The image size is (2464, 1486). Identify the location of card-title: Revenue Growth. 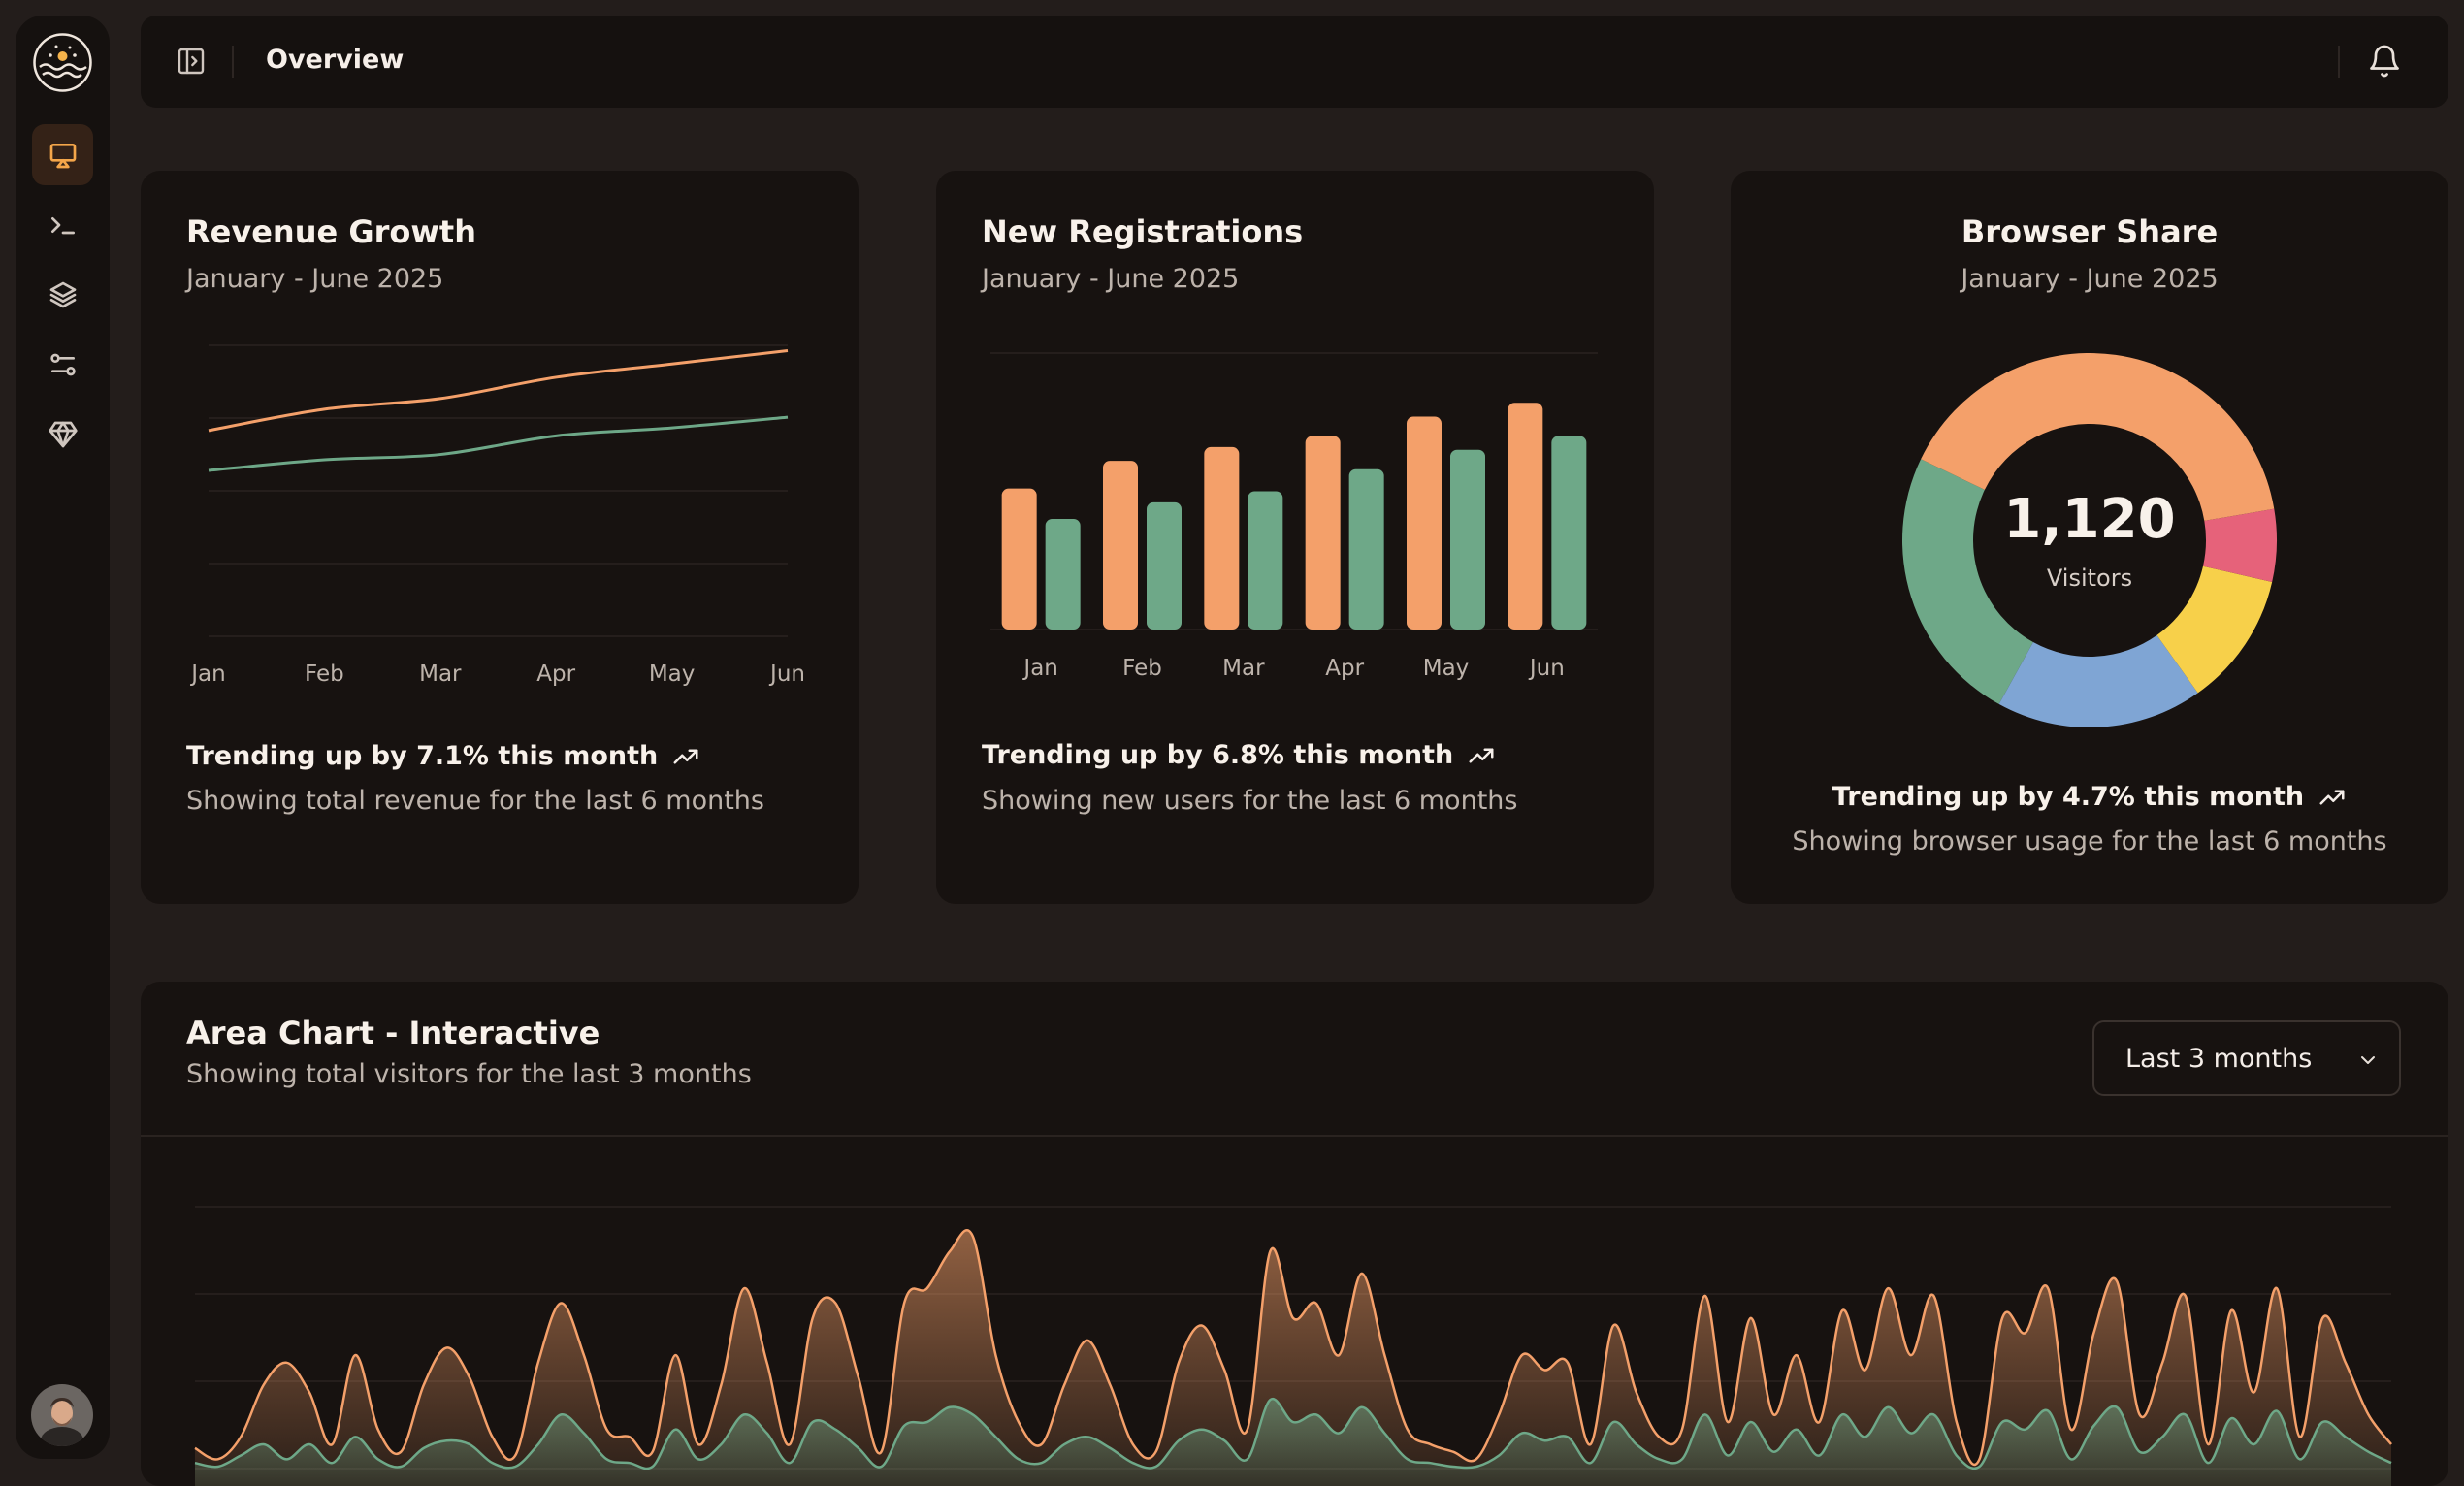
(331, 231).